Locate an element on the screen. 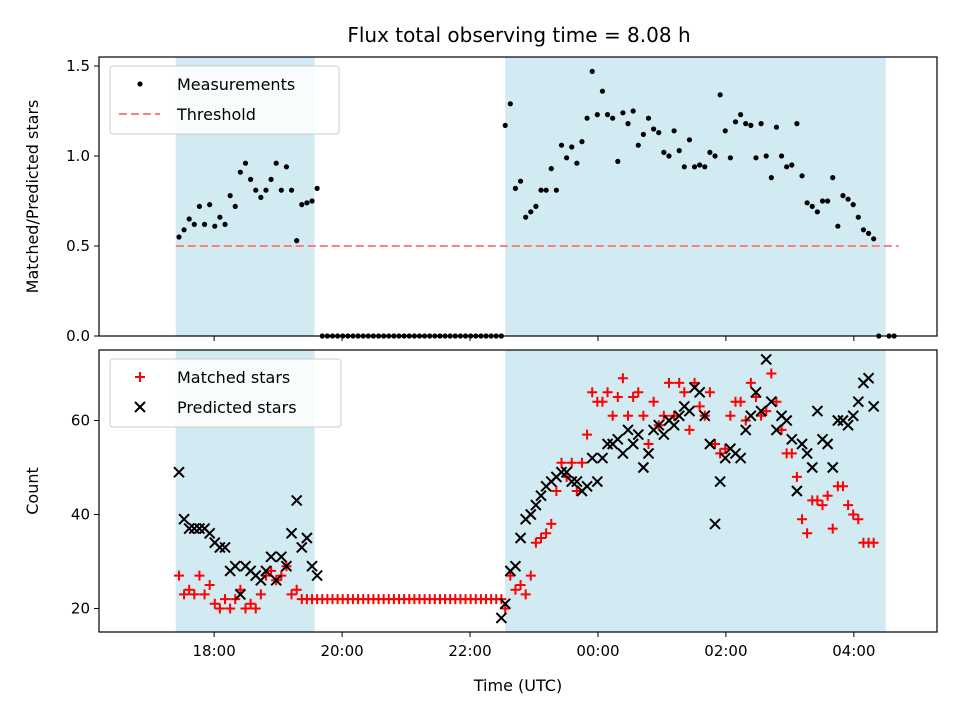  y-tick-label: 1.0 is located at coordinates (78, 156).